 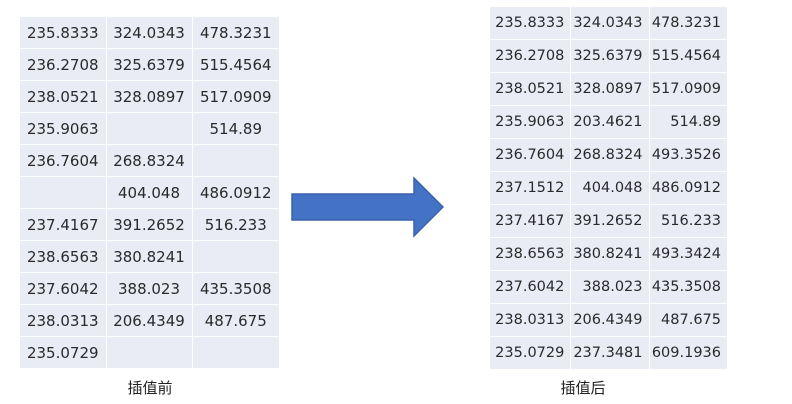 I want to click on table-cell: 493.3424, so click(x=688, y=254).